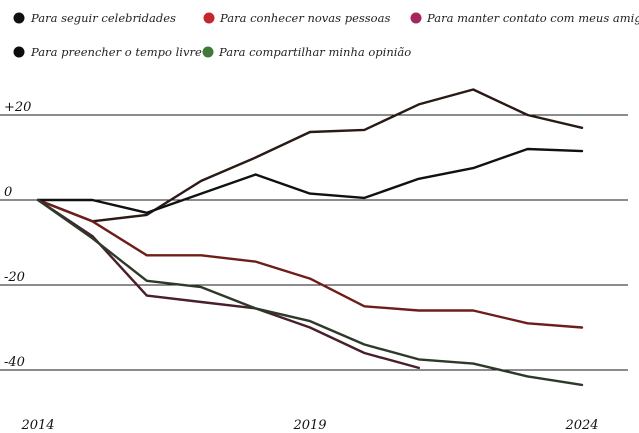  I want to click on legend-label: Para preencher o tempo livre, so click(116, 52).